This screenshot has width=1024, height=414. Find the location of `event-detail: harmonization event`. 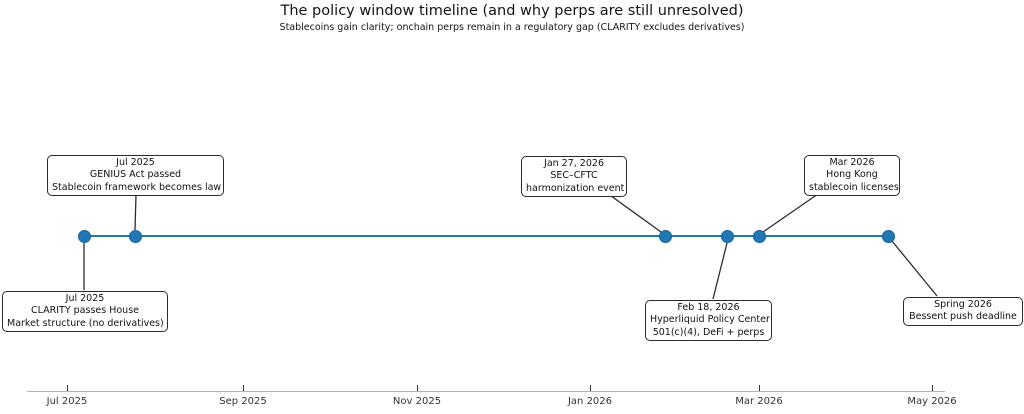

event-detail: harmonization event is located at coordinates (575, 188).